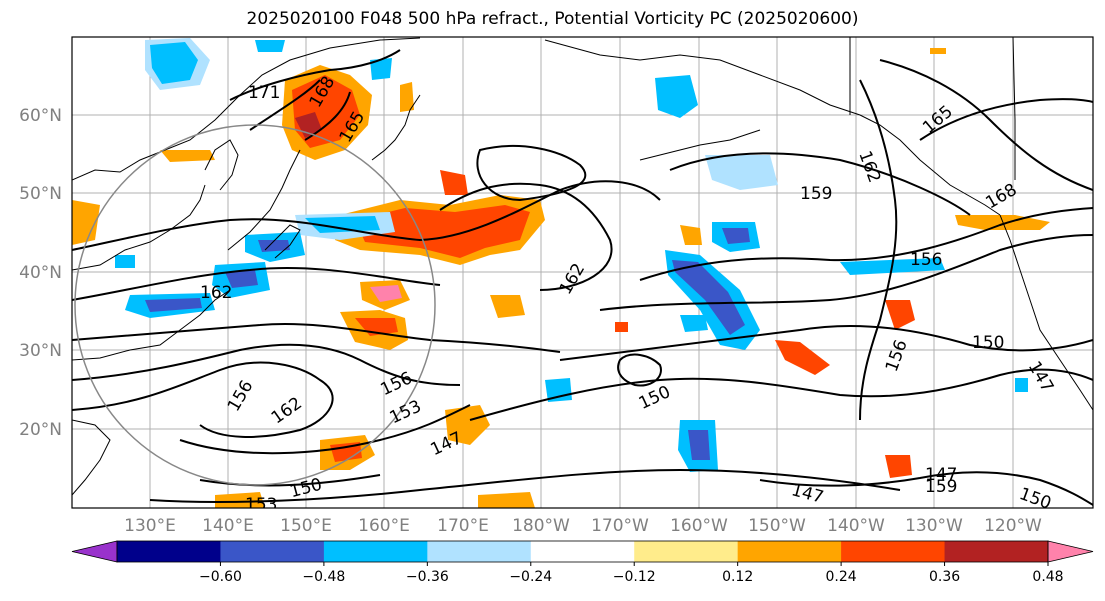  Describe the element at coordinates (94, 551) in the screenshot. I see `colorbar-extend-min` at that location.